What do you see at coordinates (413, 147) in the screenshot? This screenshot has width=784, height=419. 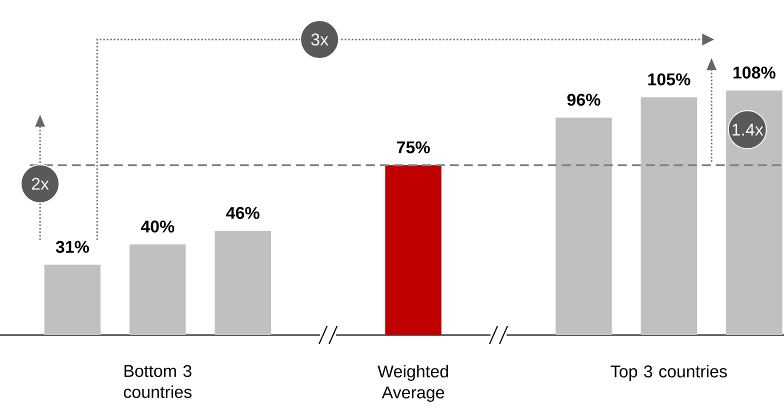 I see `data-label: 75%` at bounding box center [413, 147].